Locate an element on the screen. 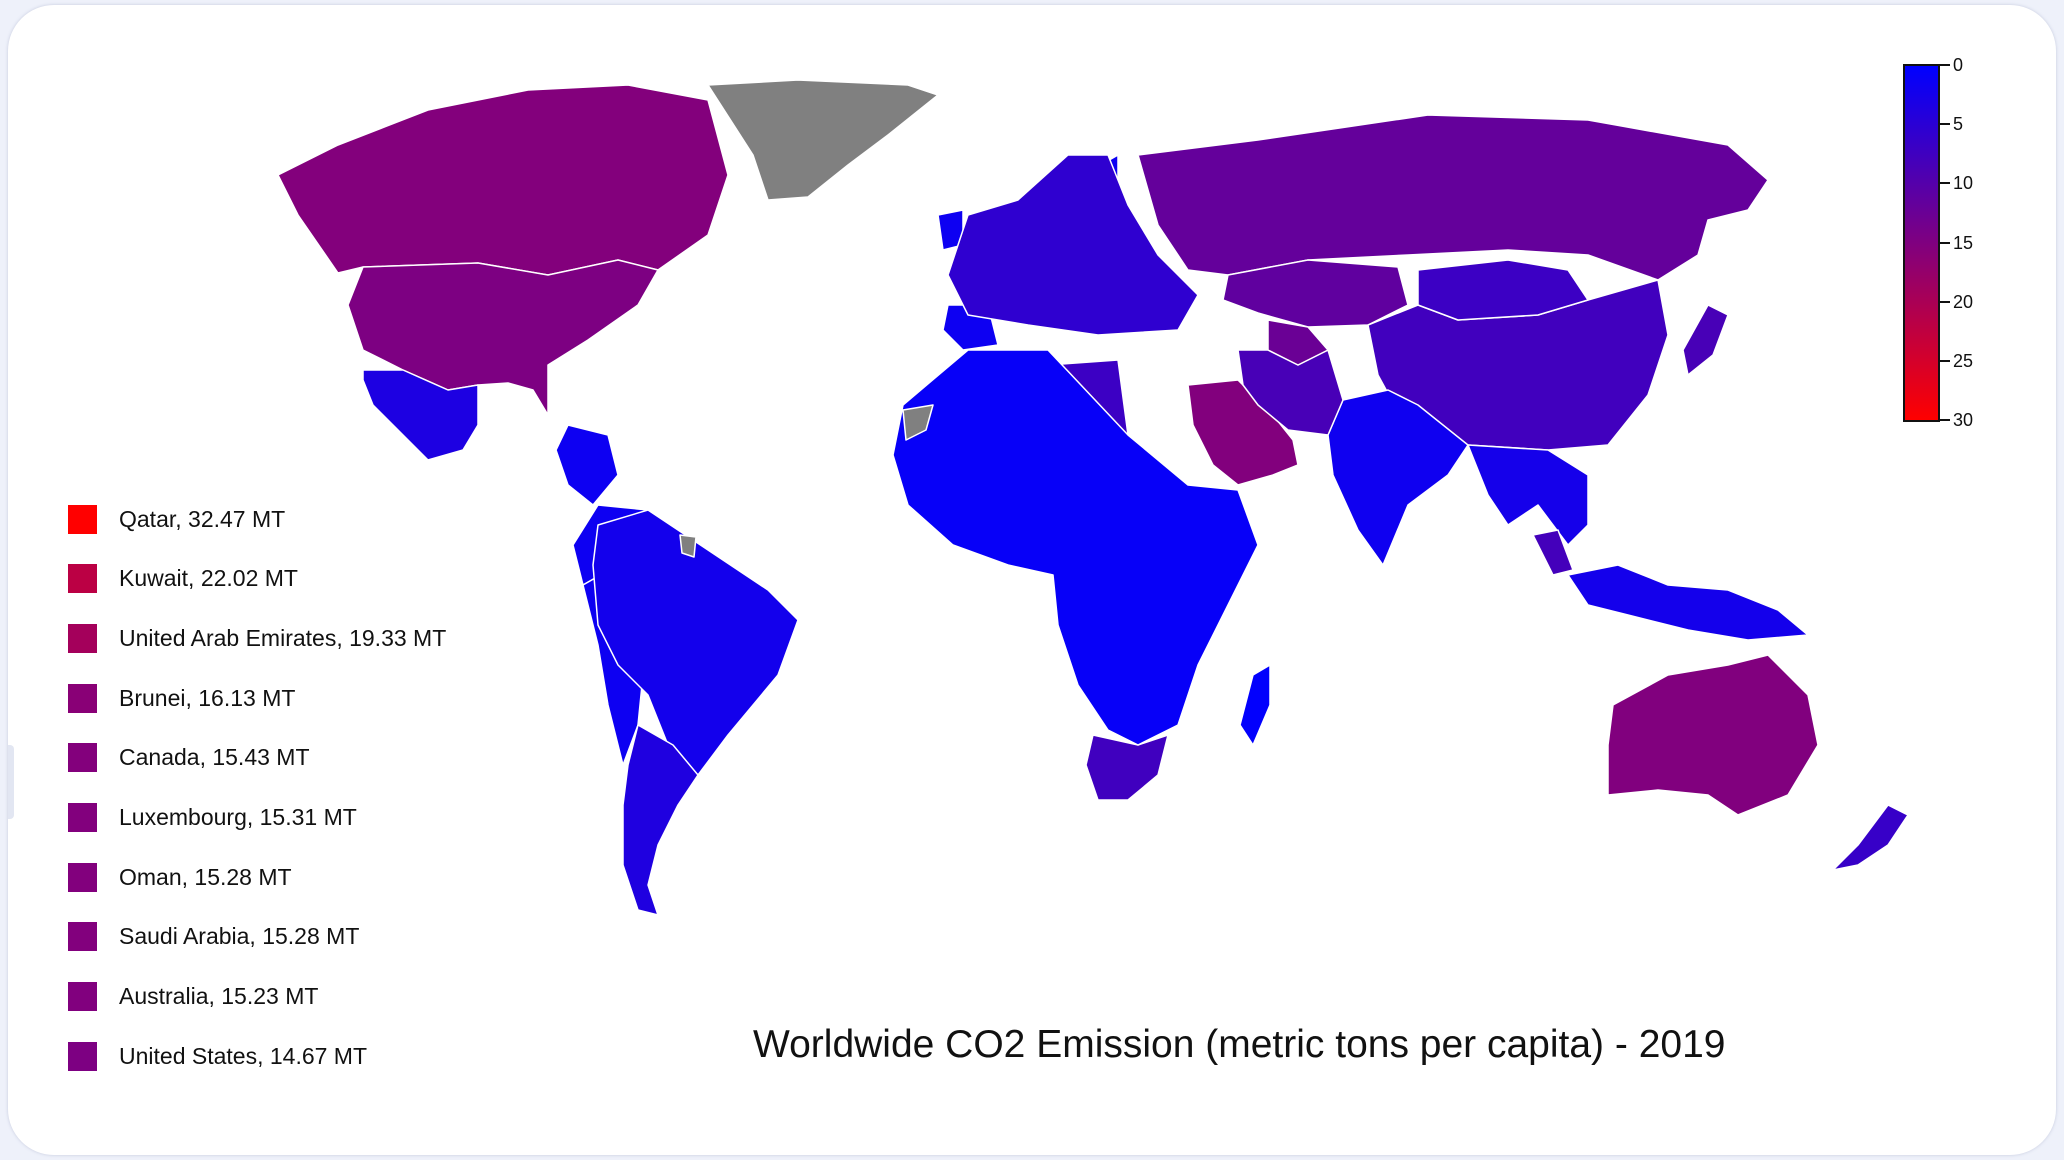 The width and height of the screenshot is (2064, 1160). region-low-emission is located at coordinates (587, 465).